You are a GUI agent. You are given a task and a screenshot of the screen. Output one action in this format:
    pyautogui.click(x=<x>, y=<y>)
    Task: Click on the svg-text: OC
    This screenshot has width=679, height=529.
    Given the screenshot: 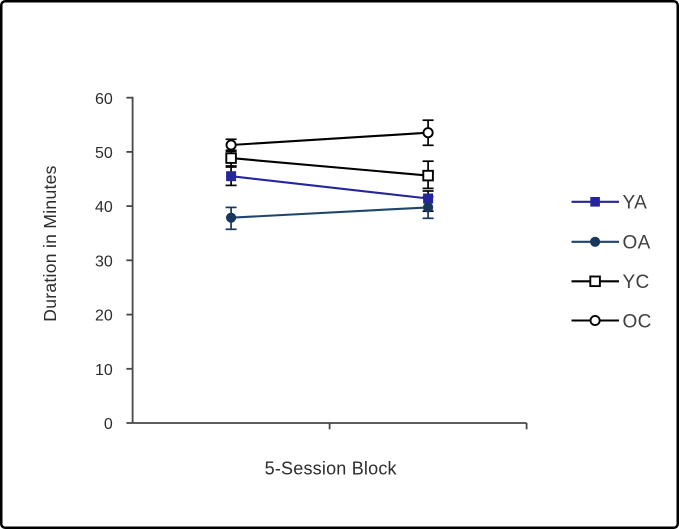 What is the action you would take?
    pyautogui.click(x=637, y=321)
    